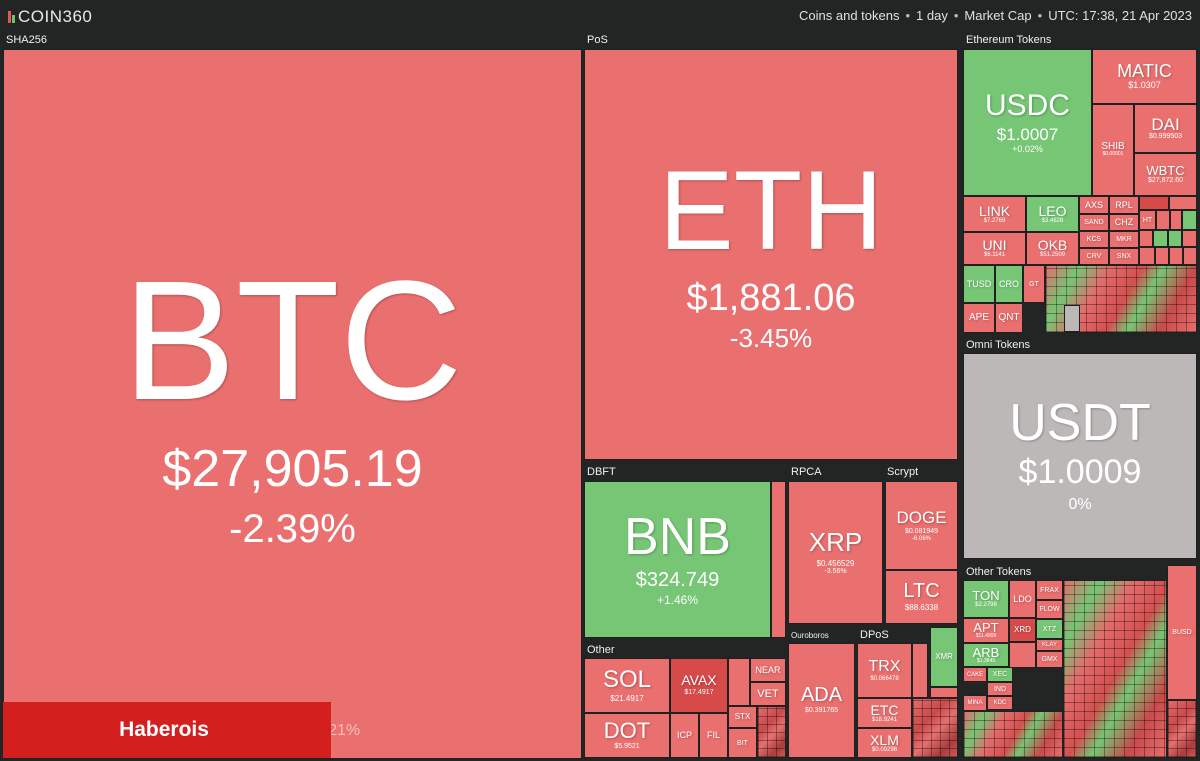 The height and width of the screenshot is (761, 1200). Describe the element at coordinates (986, 655) in the screenshot. I see `tile-arb: ARB $1.3843` at that location.